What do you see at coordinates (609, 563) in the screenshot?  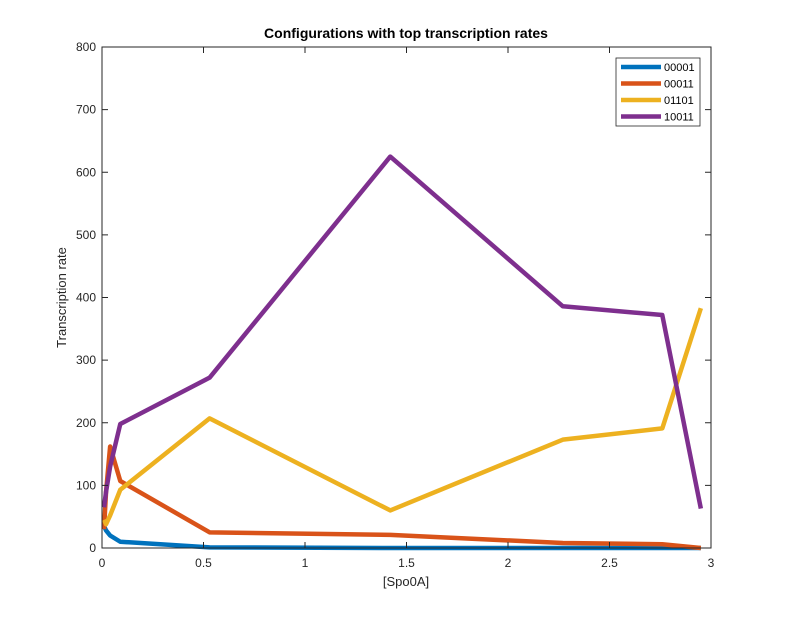 I see `x-tick-label: 2.5` at bounding box center [609, 563].